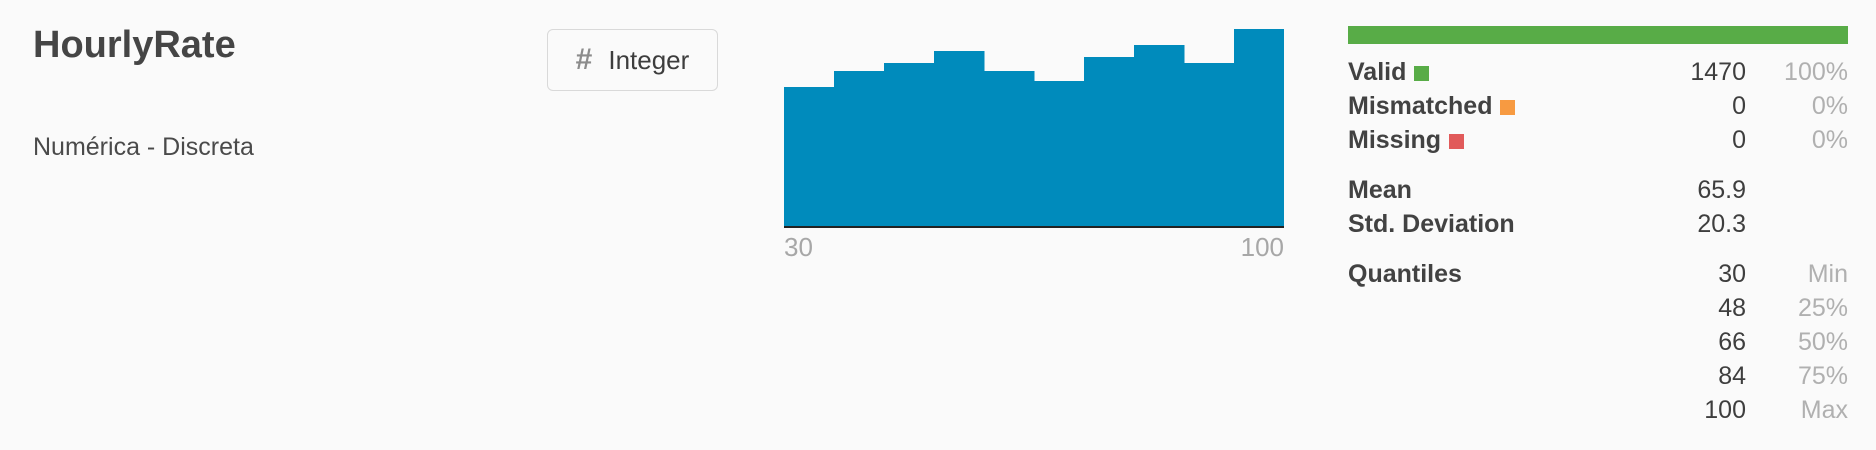 The width and height of the screenshot is (1876, 450). What do you see at coordinates (1721, 190) in the screenshot?
I see `mean-value: 65.9` at bounding box center [1721, 190].